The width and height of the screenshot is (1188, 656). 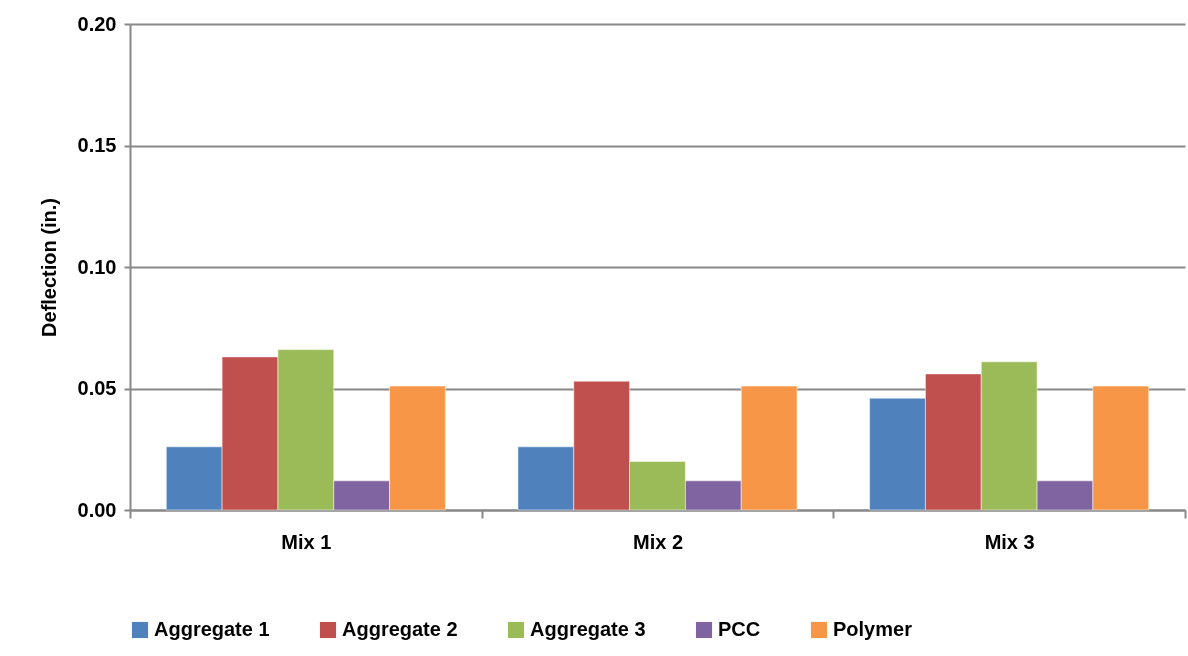 What do you see at coordinates (97, 509) in the screenshot?
I see `y-tick-label: 0.00` at bounding box center [97, 509].